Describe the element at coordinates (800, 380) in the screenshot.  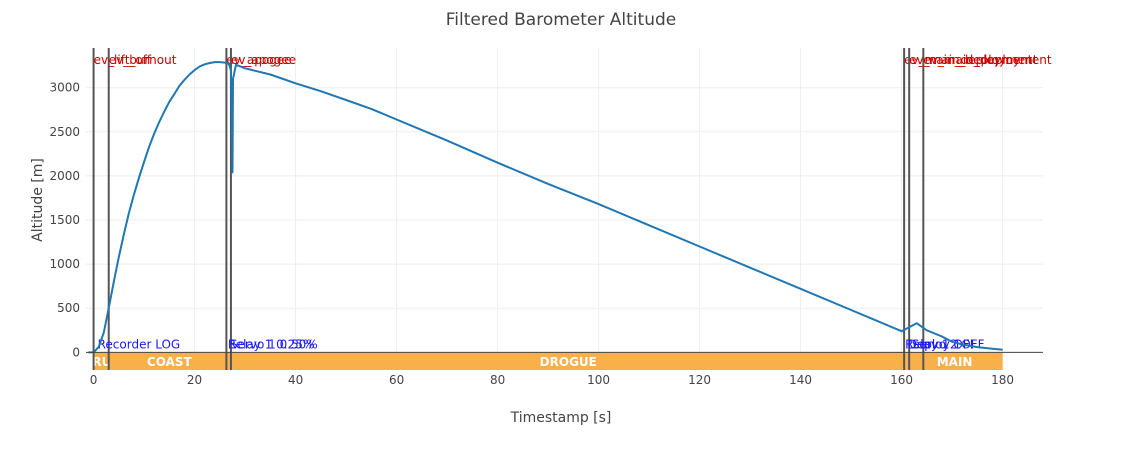
I see `x-tick-label: 140` at that location.